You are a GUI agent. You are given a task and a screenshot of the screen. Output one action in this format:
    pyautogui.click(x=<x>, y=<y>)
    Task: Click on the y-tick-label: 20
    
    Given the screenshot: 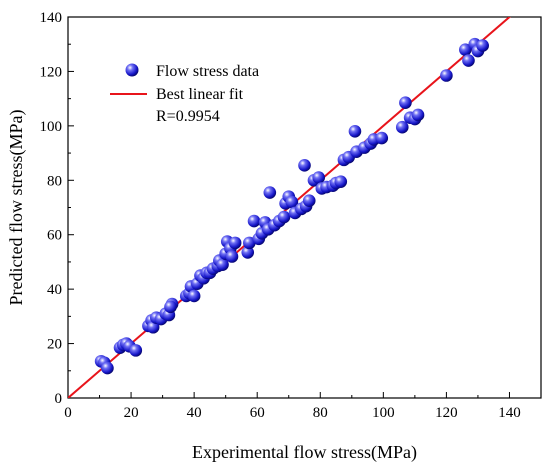 What is the action you would take?
    pyautogui.click(x=54, y=345)
    